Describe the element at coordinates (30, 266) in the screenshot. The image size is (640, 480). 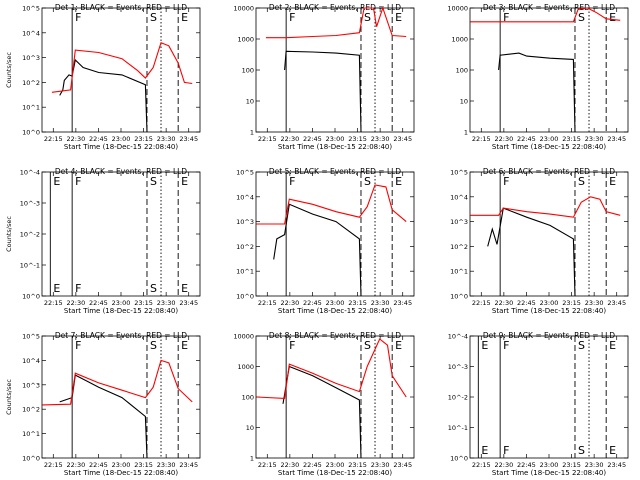
I see `y-tick-label: 10^-1` at that location.